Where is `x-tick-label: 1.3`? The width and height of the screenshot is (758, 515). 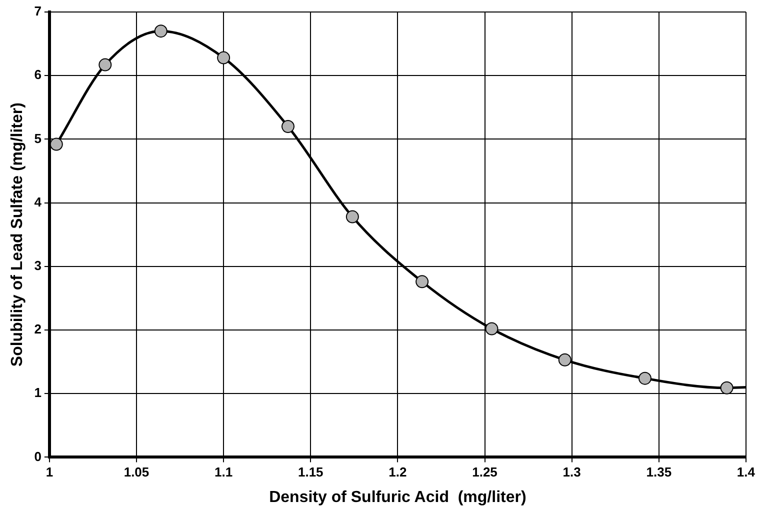 x-tick-label: 1.3 is located at coordinates (571, 472).